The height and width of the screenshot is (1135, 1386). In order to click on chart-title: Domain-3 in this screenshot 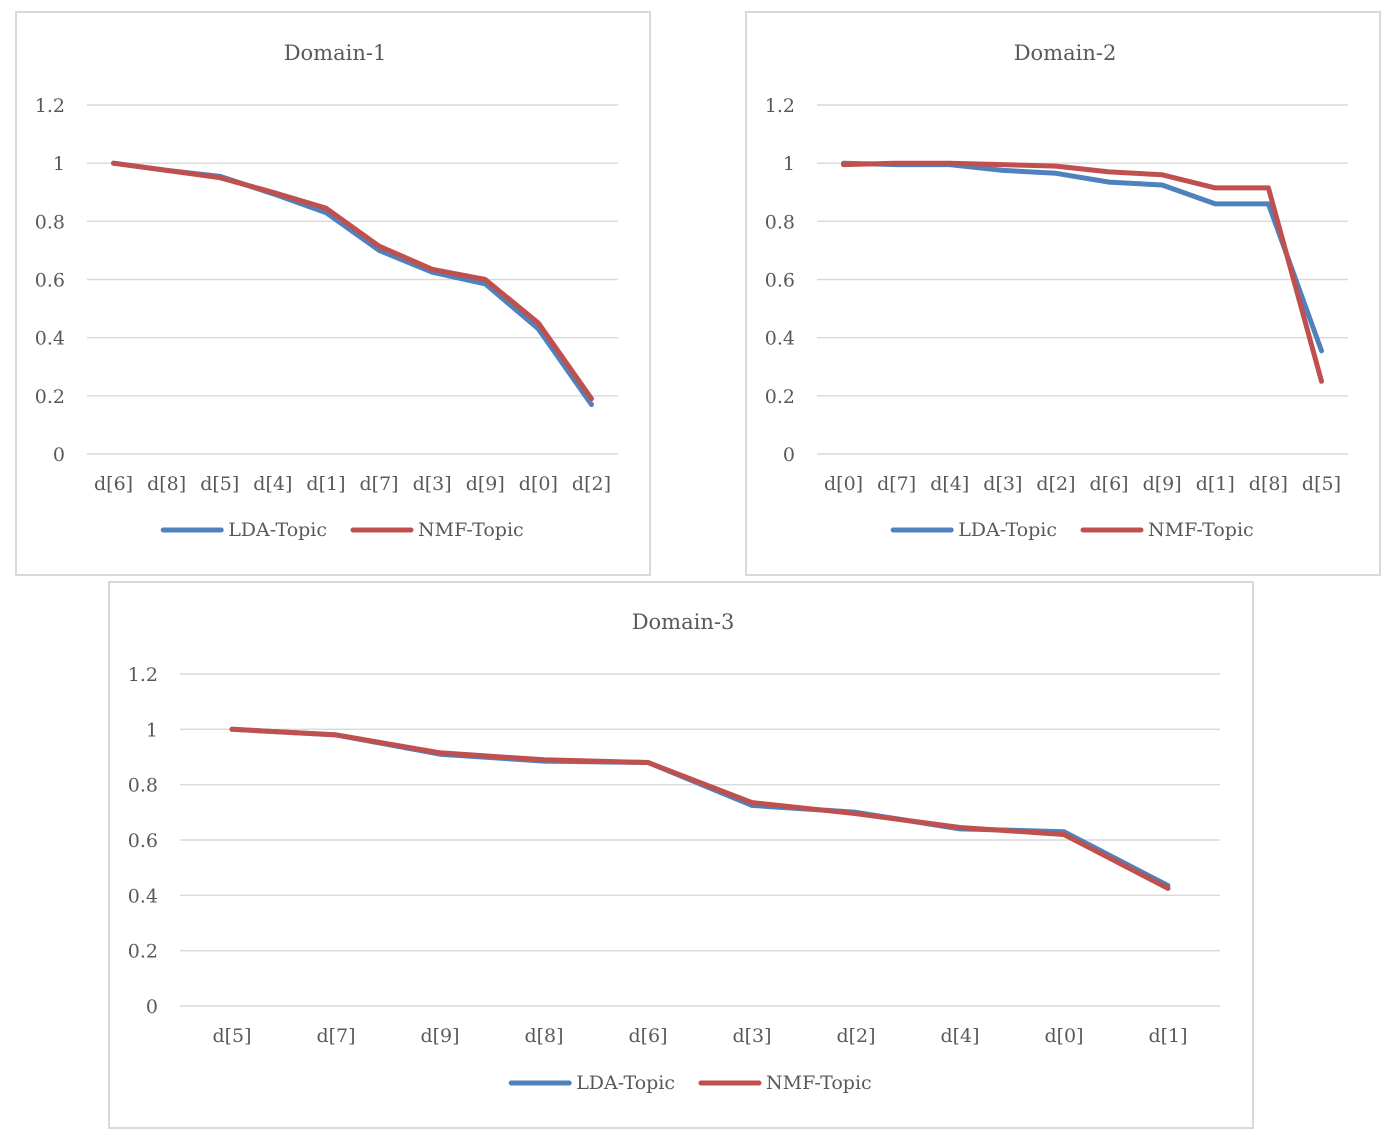, I will do `click(683, 622)`.